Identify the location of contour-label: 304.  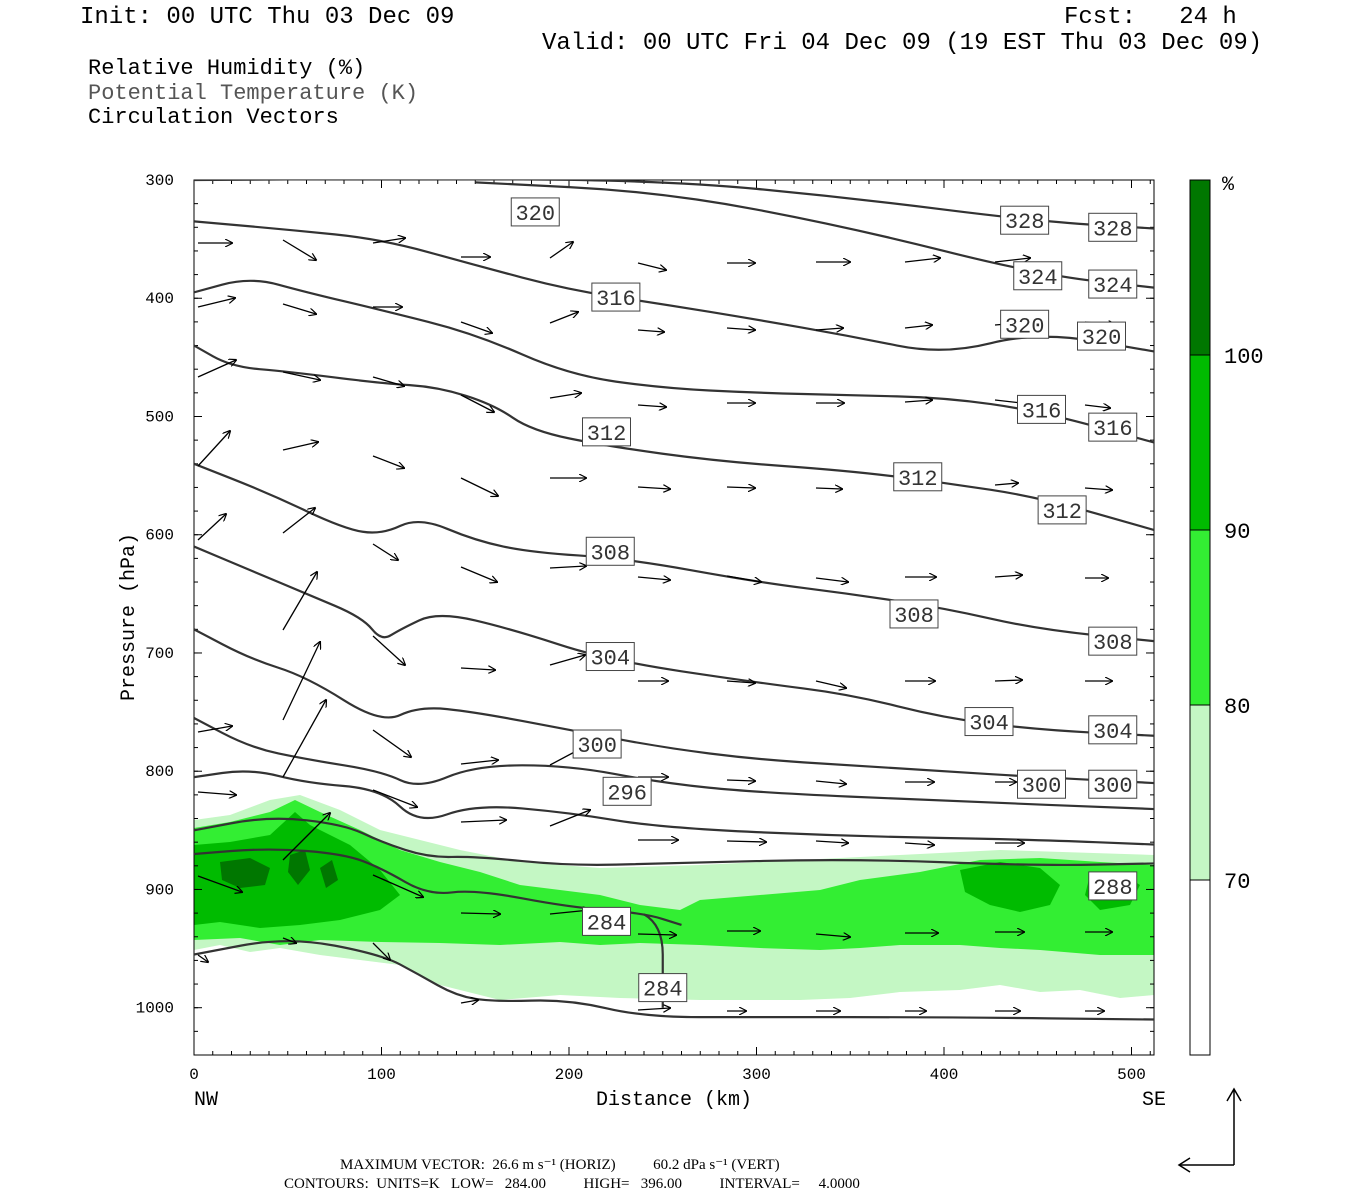
(1113, 730).